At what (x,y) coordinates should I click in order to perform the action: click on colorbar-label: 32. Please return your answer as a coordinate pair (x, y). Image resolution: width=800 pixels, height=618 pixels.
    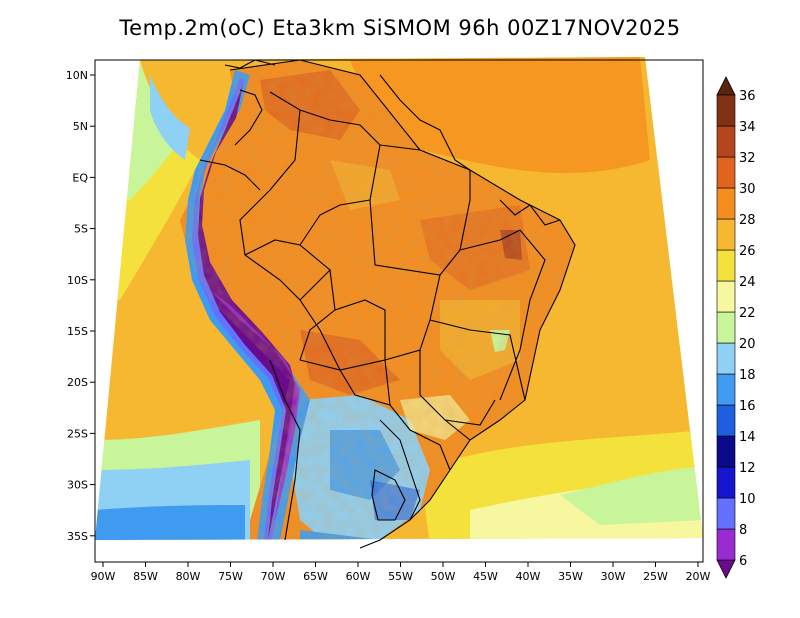
    Looking at the image, I should click on (747, 158).